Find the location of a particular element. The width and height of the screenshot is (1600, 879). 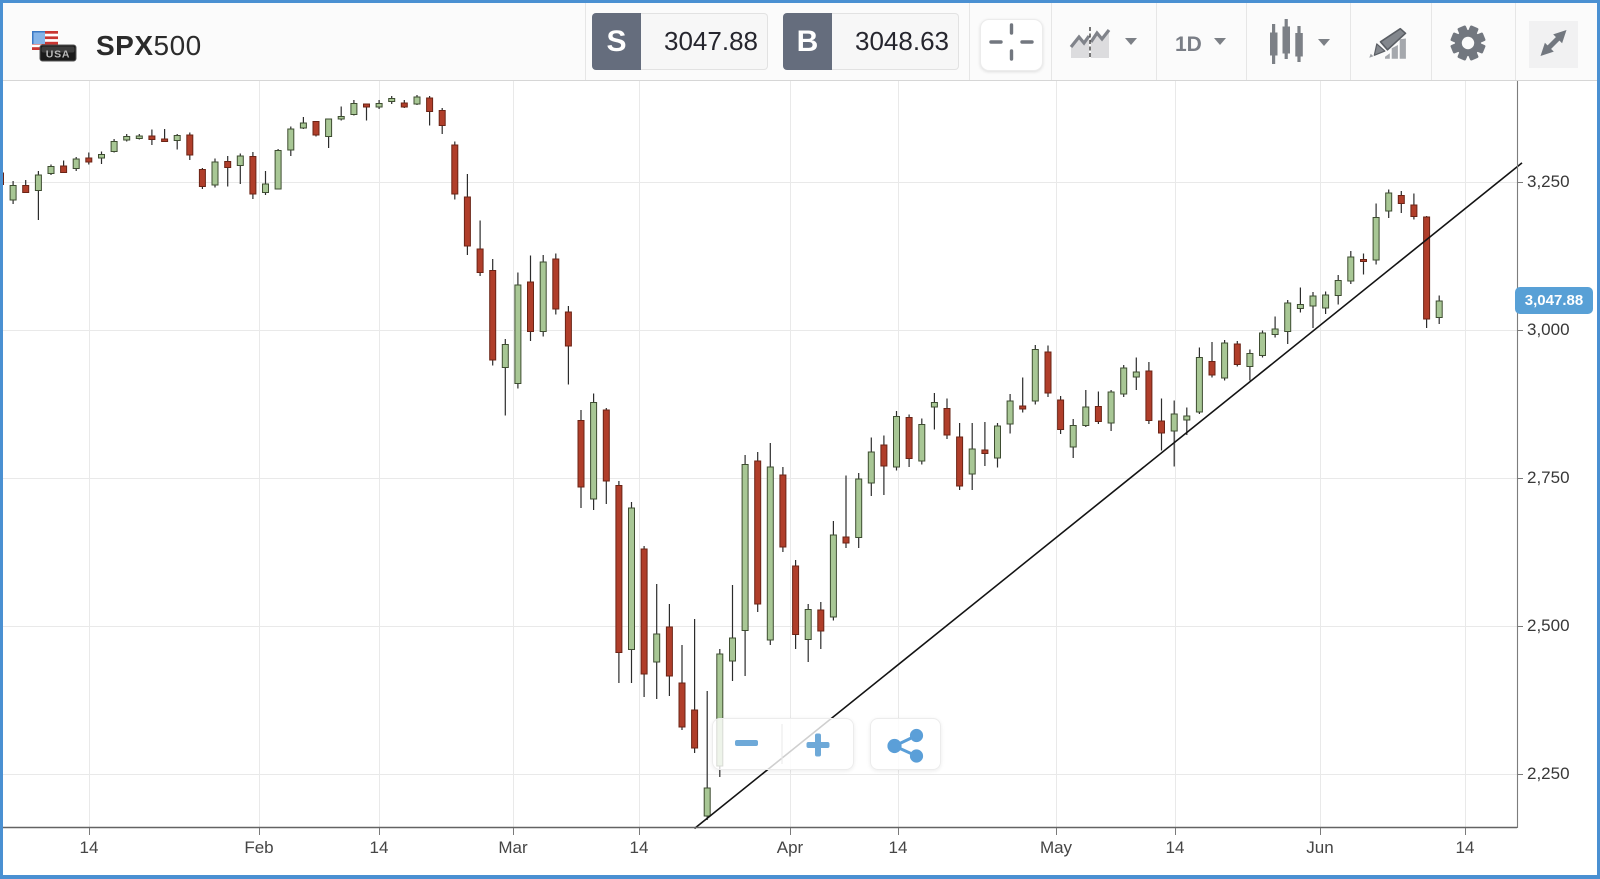

svg-text: USA is located at coordinates (58, 55).